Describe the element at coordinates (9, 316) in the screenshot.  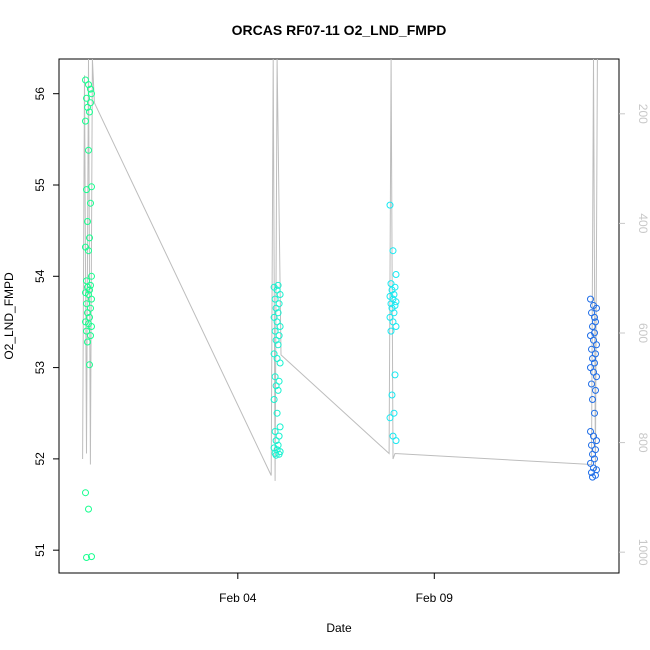
I see `y-axis-title: O2_LND_FMPD` at that location.